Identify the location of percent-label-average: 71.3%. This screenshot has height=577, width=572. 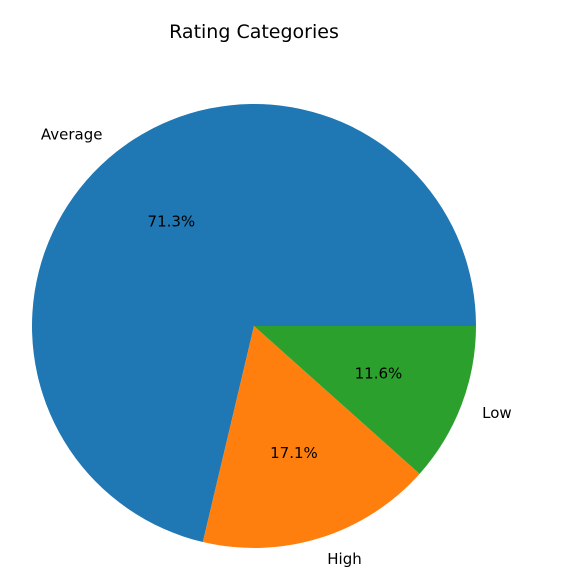
(172, 222).